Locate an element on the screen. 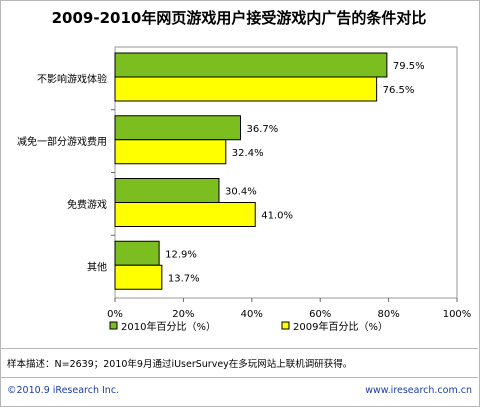 This screenshot has height=407, width=480. legend-label: 2010年百分比（%） is located at coordinates (168, 326).